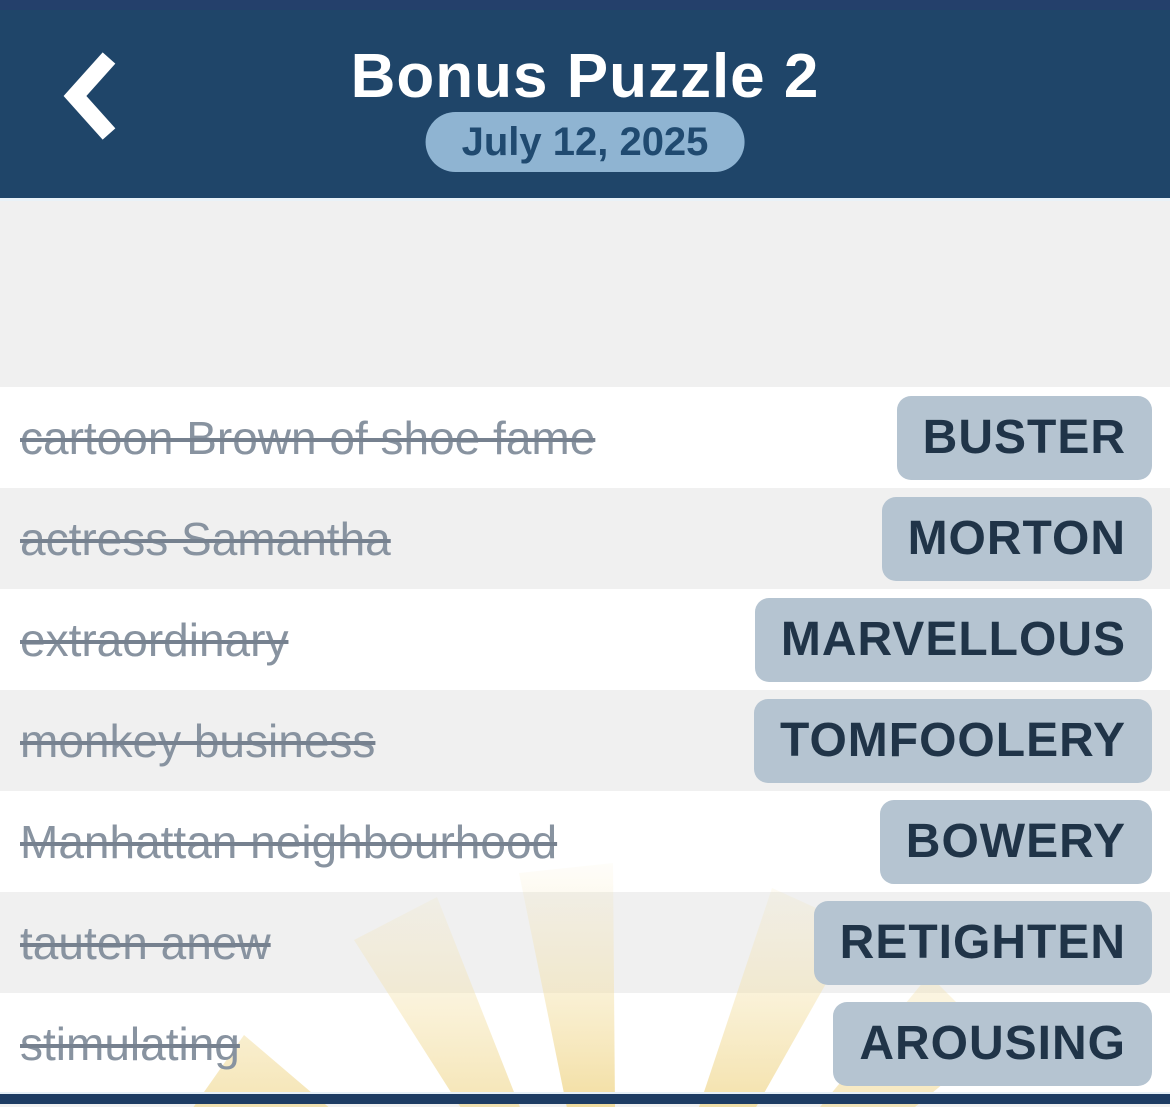  What do you see at coordinates (585, 5) in the screenshot?
I see `status-strip` at bounding box center [585, 5].